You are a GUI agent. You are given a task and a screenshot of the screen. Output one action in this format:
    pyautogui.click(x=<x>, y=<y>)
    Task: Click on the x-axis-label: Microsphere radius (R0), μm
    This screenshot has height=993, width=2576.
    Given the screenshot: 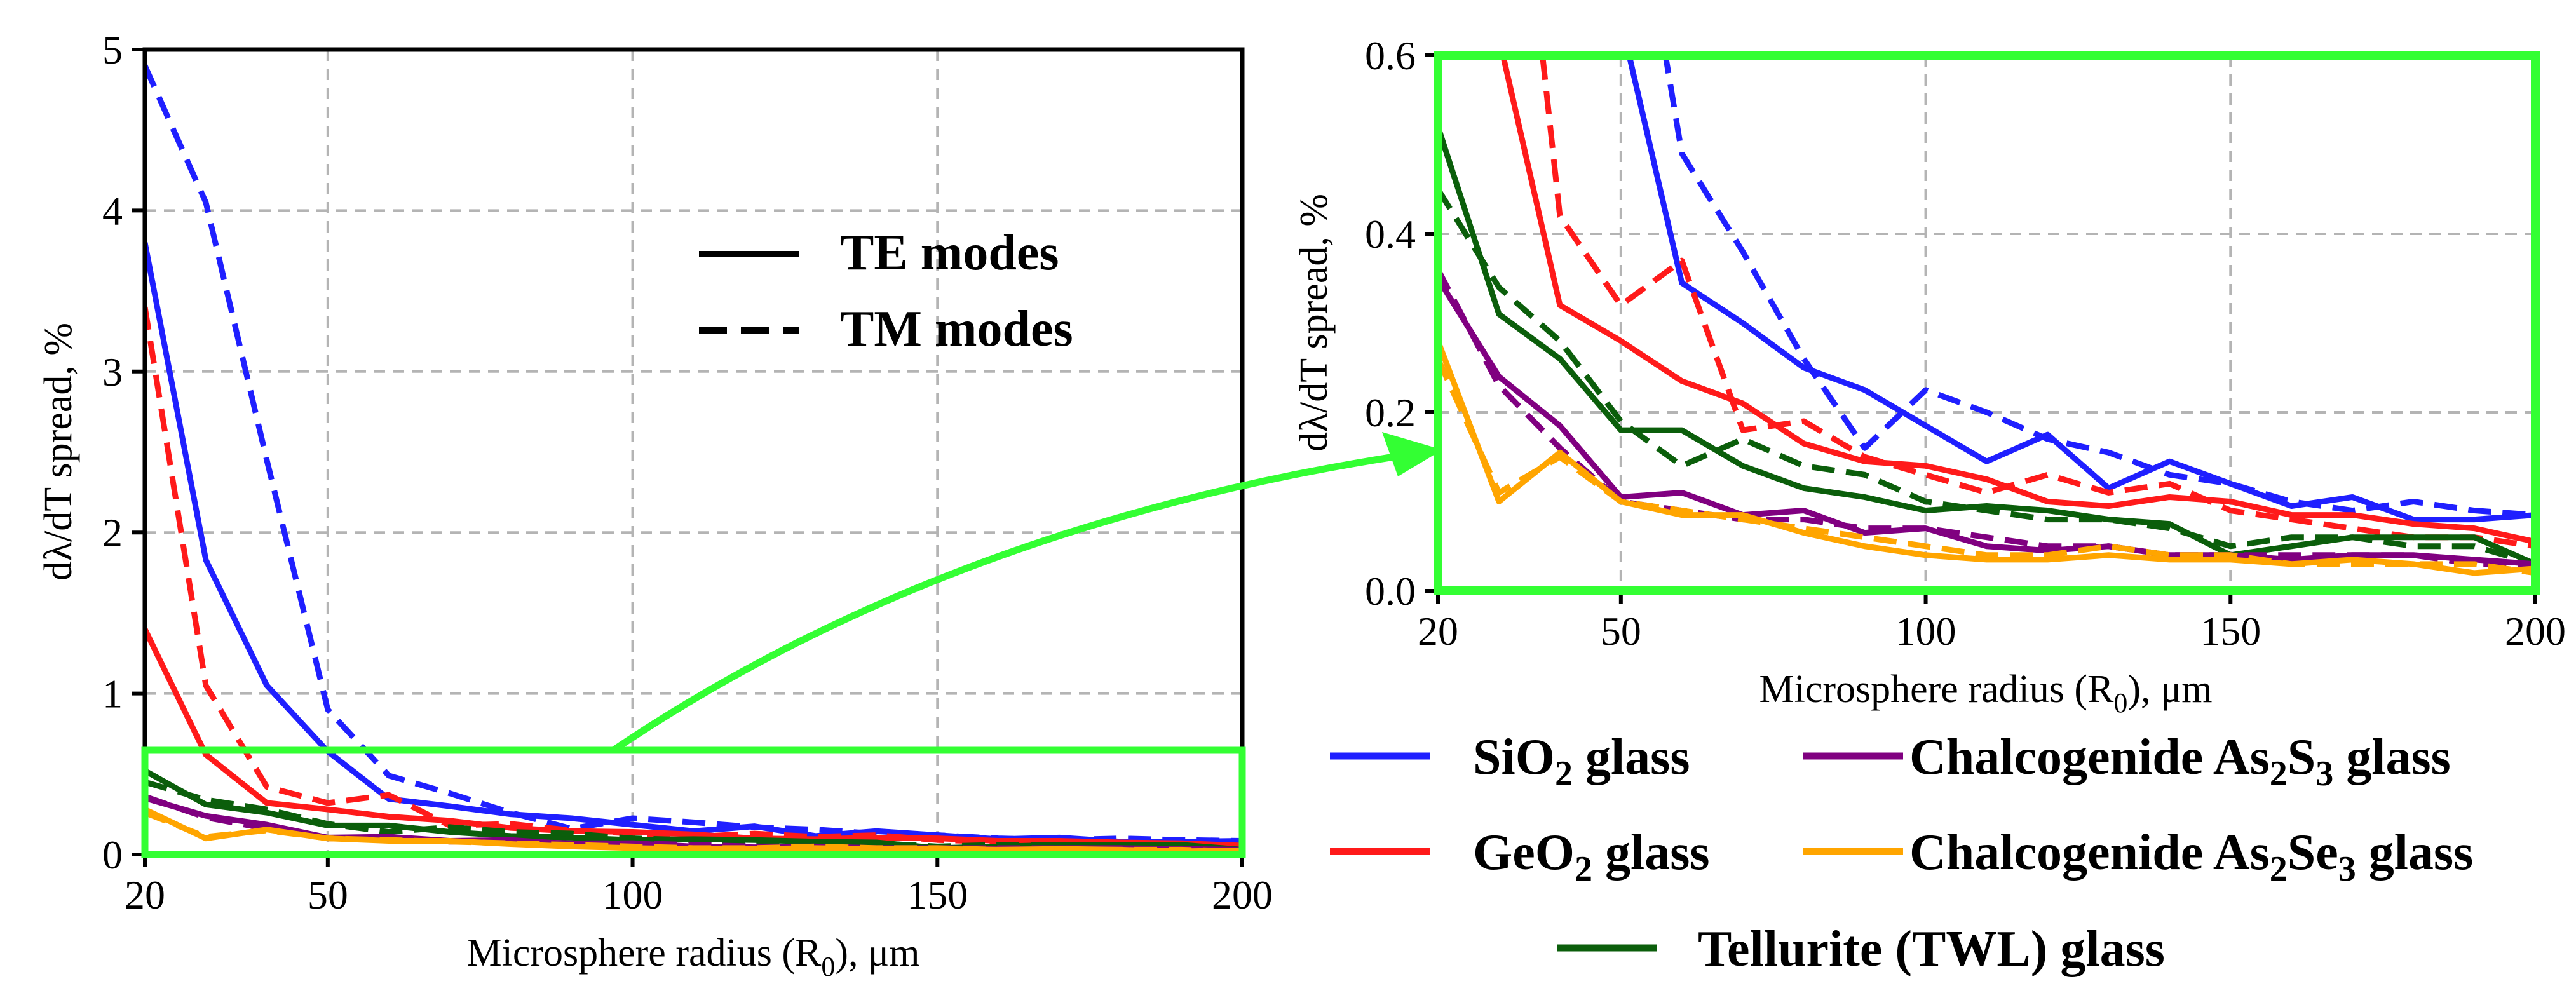 What is the action you would take?
    pyautogui.click(x=693, y=956)
    